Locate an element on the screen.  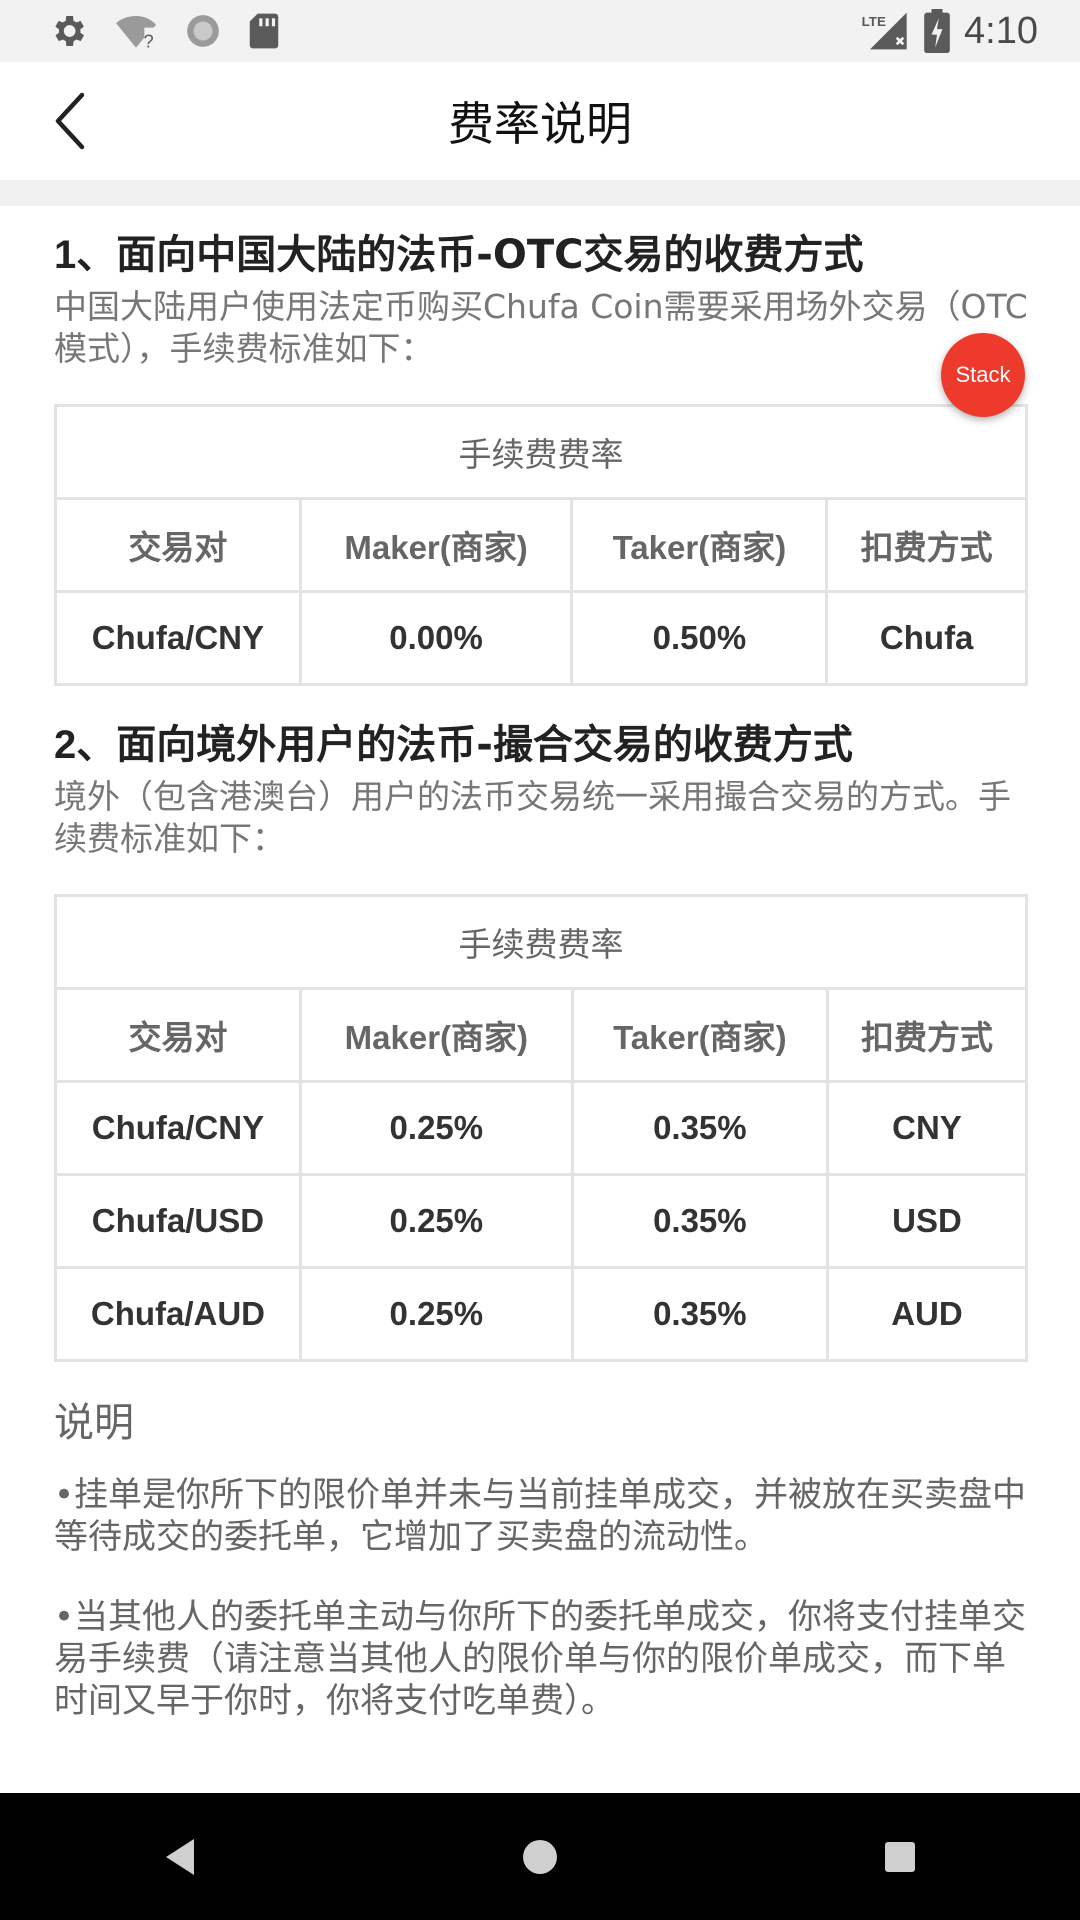
table-cell: USD is located at coordinates (927, 1221).